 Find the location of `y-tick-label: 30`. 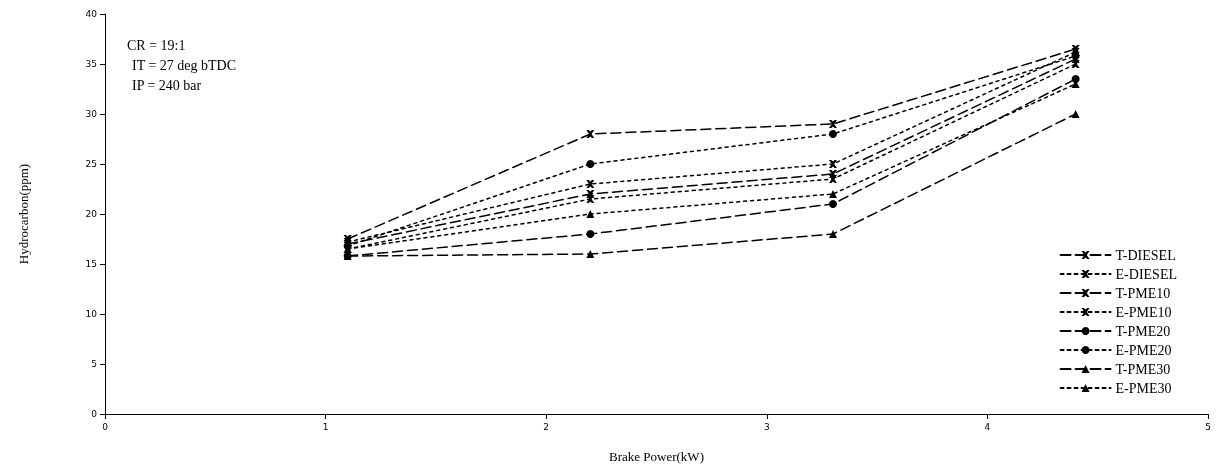

y-tick-label: 30 is located at coordinates (91, 114).